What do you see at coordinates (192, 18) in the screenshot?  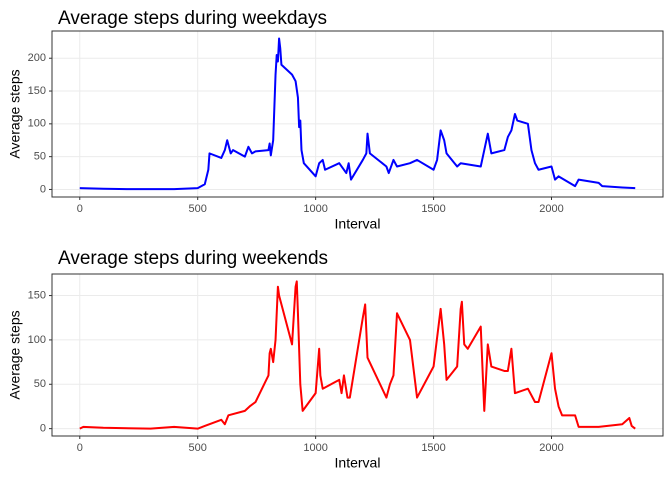 I see `chart-title: Average steps during weekdays` at bounding box center [192, 18].